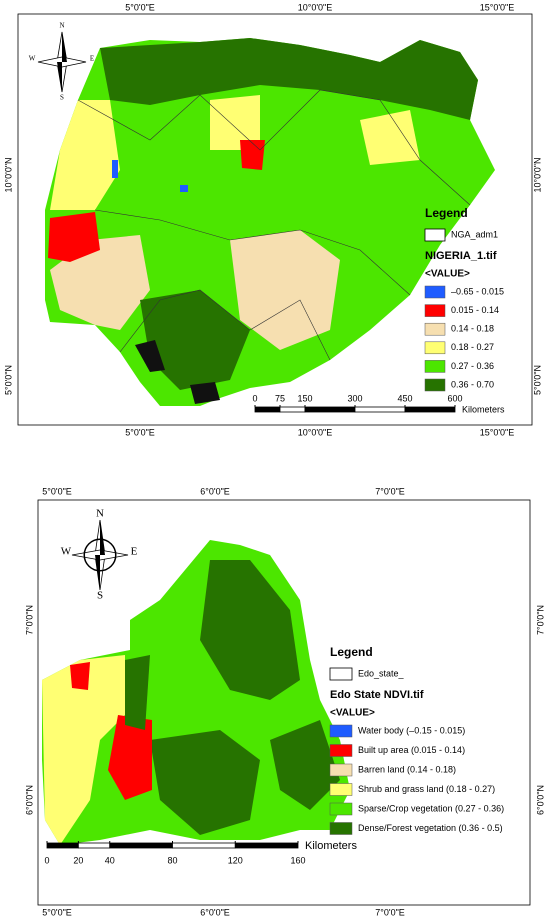  I want to click on scale-label: 150, so click(304, 398).